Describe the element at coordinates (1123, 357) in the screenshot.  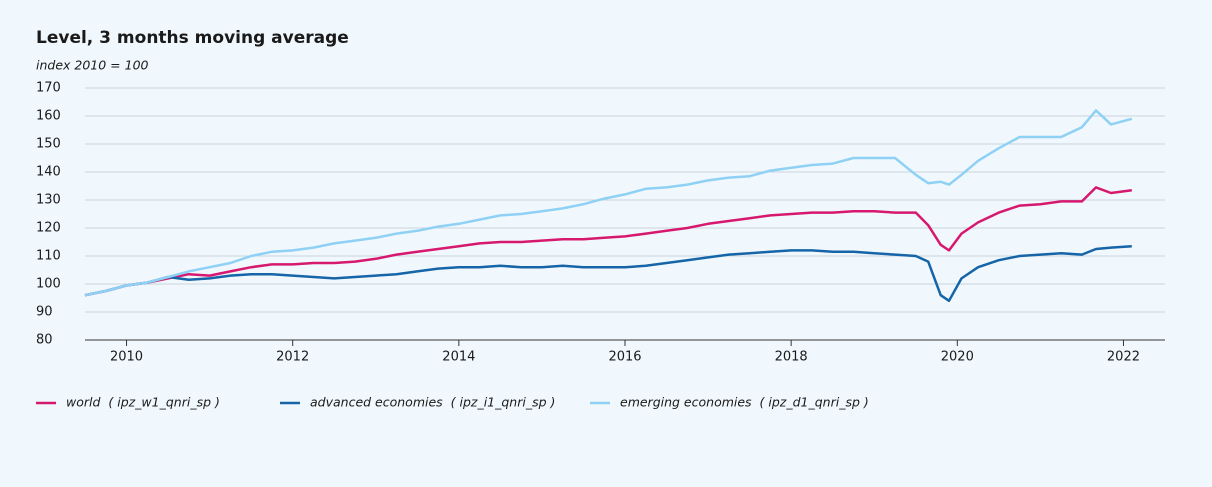
I see `x-tick-label: 2022` at that location.